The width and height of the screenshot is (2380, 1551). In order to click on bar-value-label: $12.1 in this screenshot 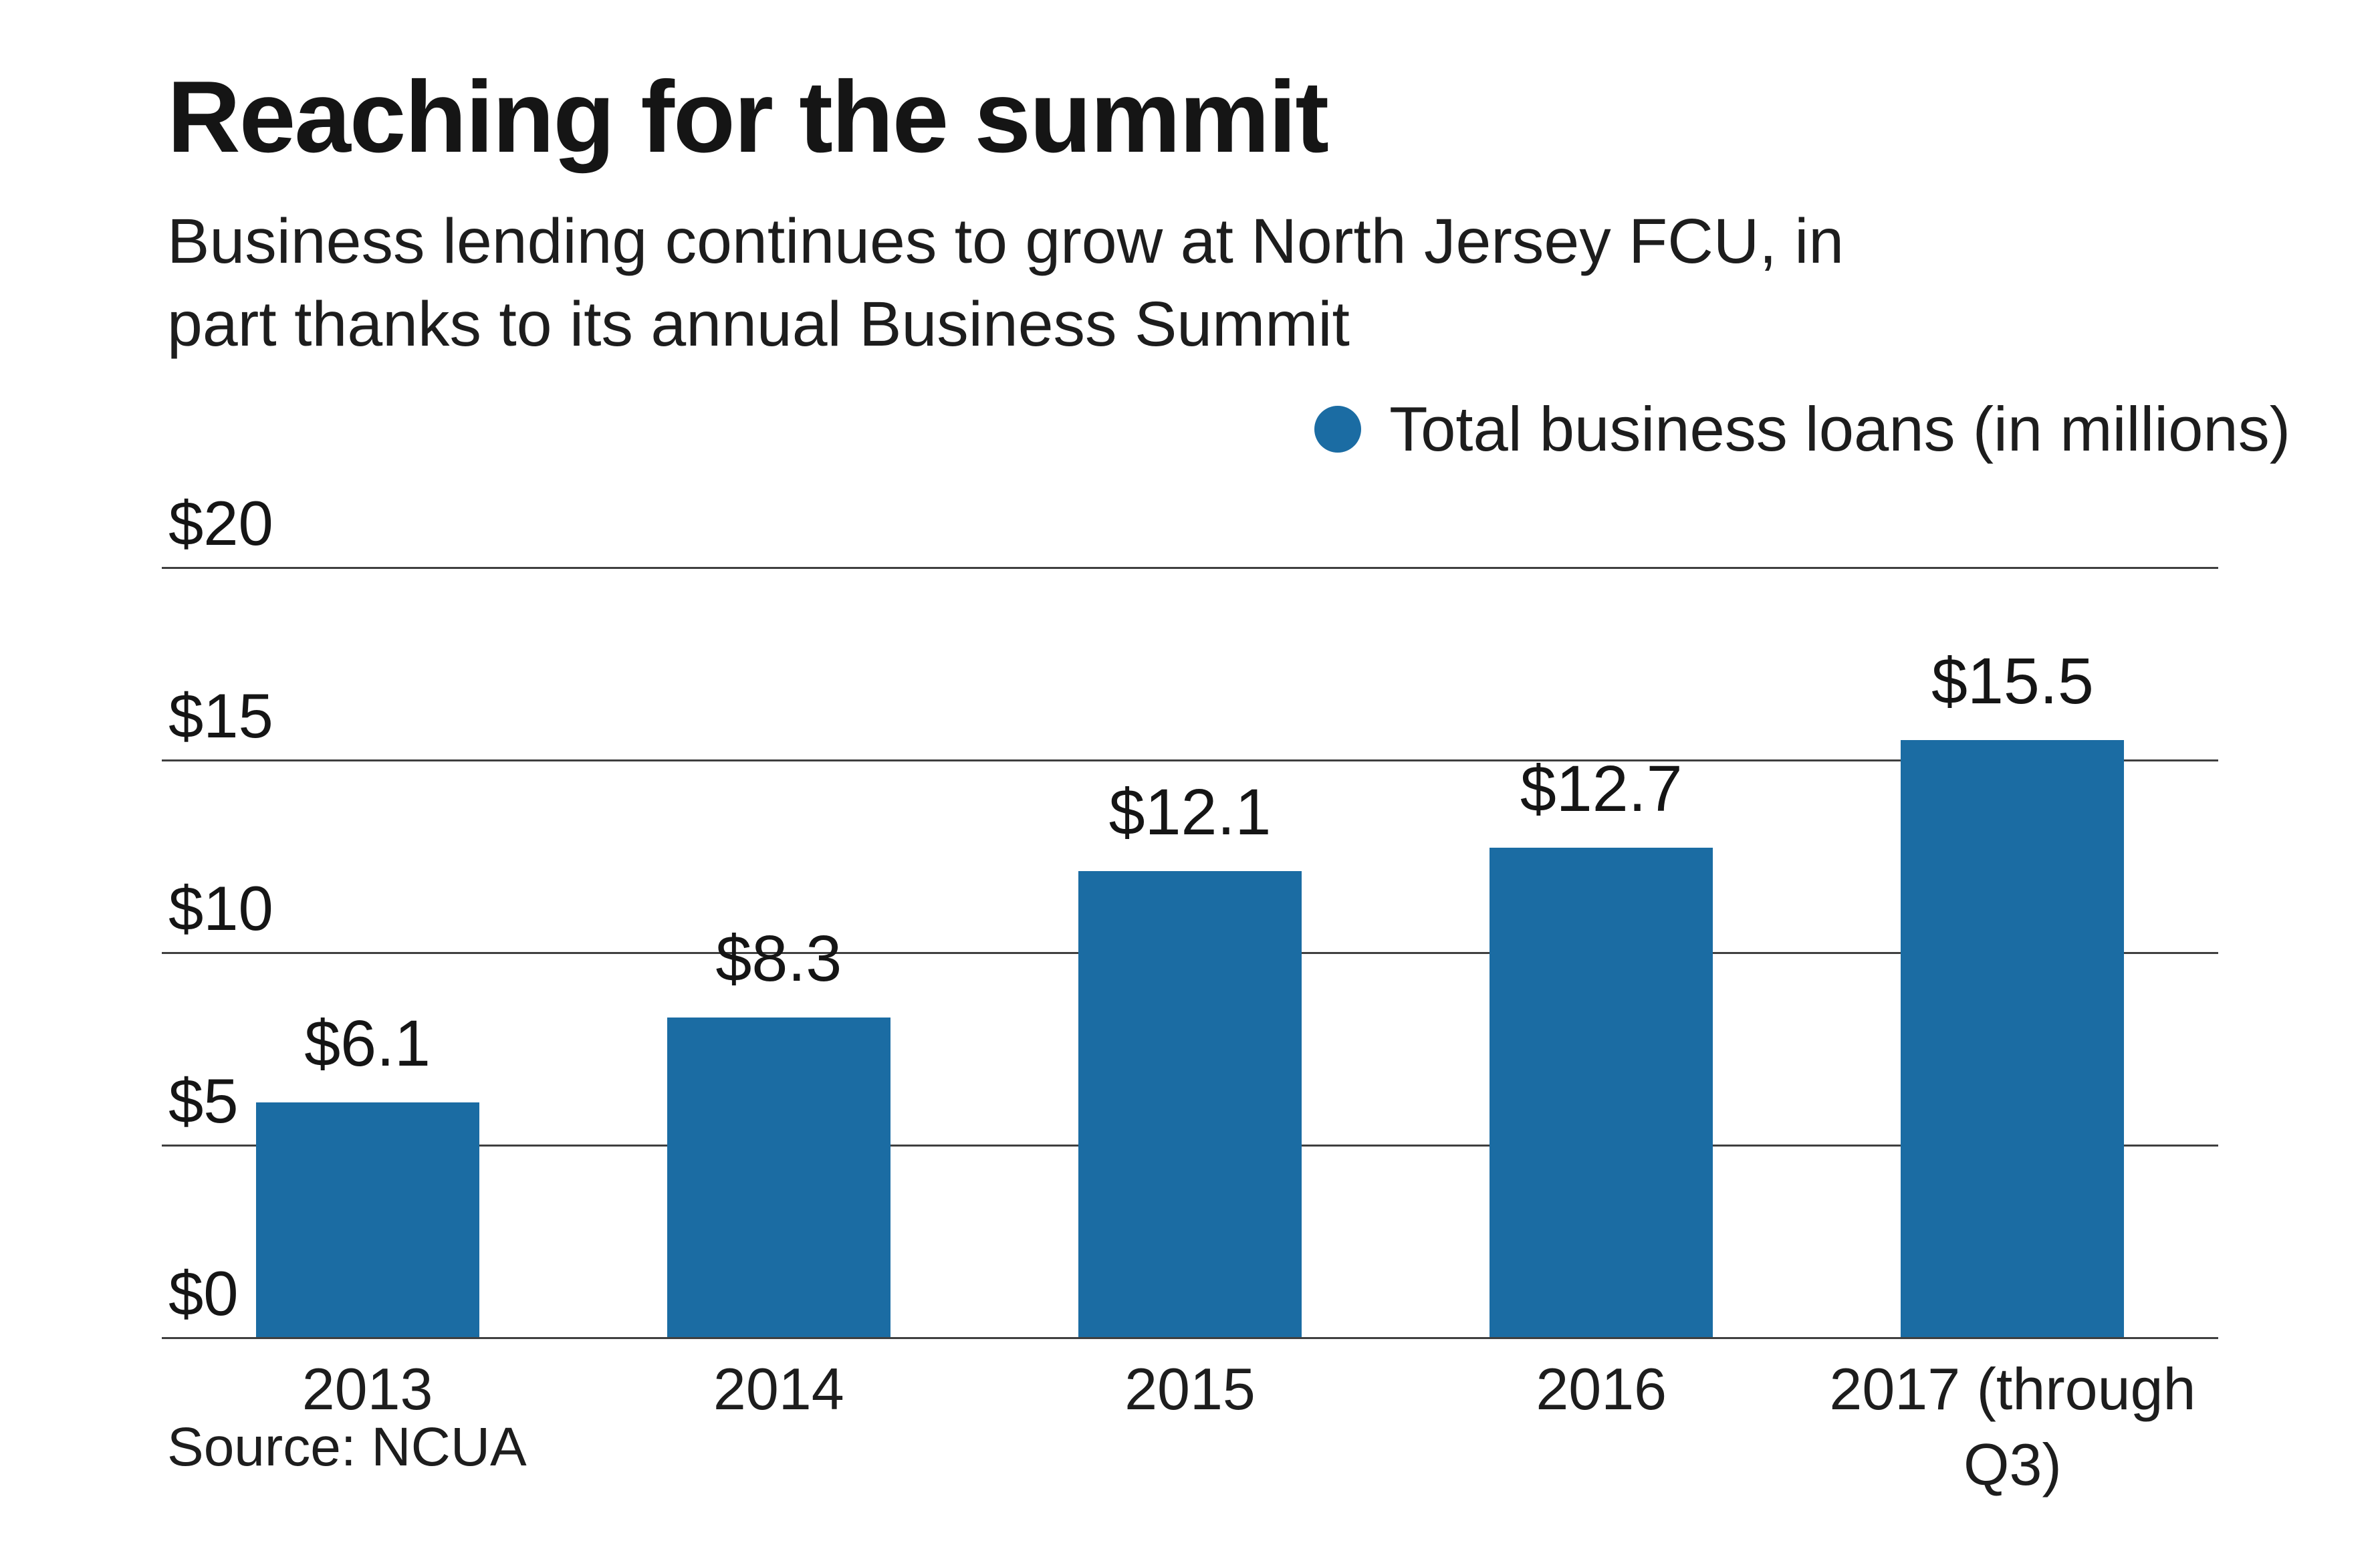, I will do `click(1190, 813)`.